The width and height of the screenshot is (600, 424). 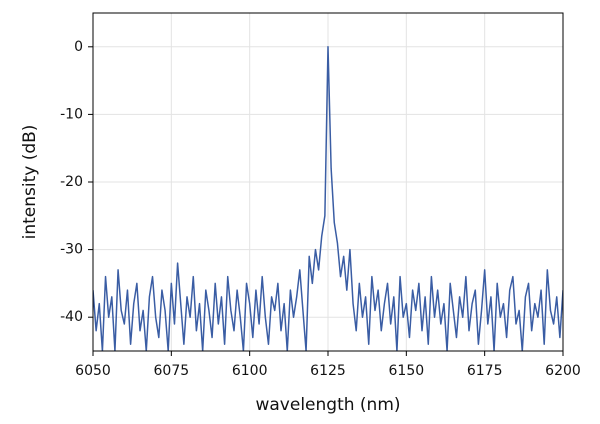 I want to click on x-tick-label: 6200, so click(x=563, y=371).